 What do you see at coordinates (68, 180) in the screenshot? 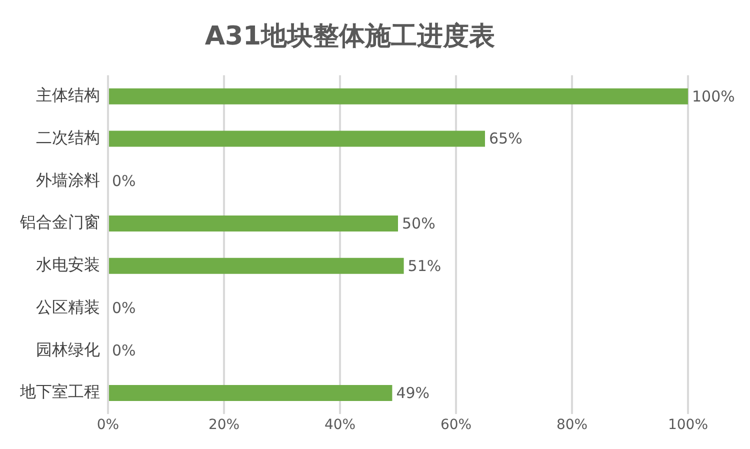
I see `y-tick-label: 外墙涂料` at bounding box center [68, 180].